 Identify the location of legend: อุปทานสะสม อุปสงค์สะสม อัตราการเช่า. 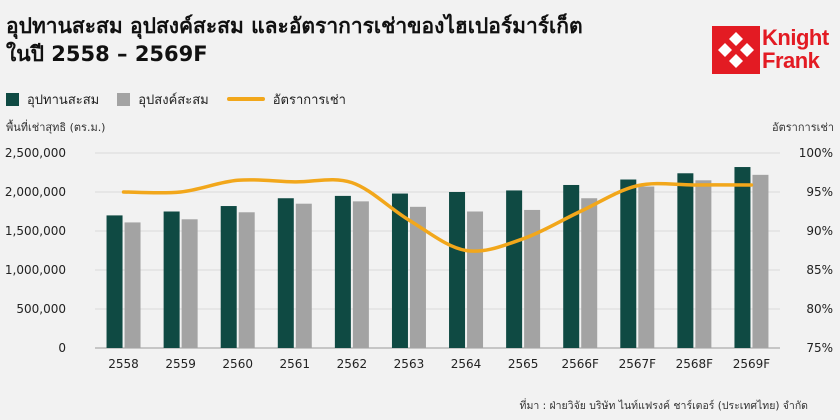
(185, 99).